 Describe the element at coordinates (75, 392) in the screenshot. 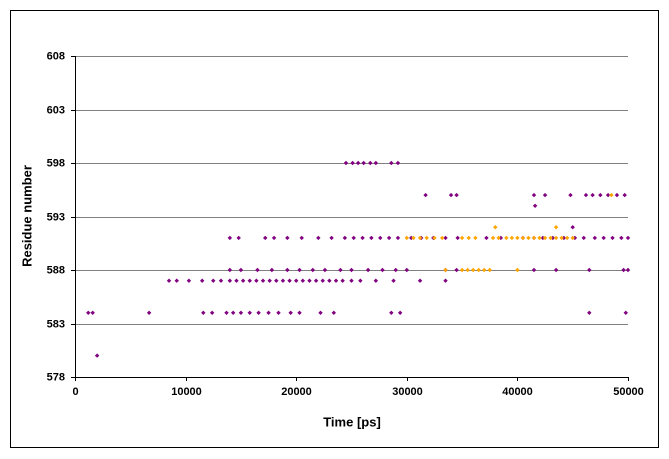

I see `x-tick-label: 0` at that location.